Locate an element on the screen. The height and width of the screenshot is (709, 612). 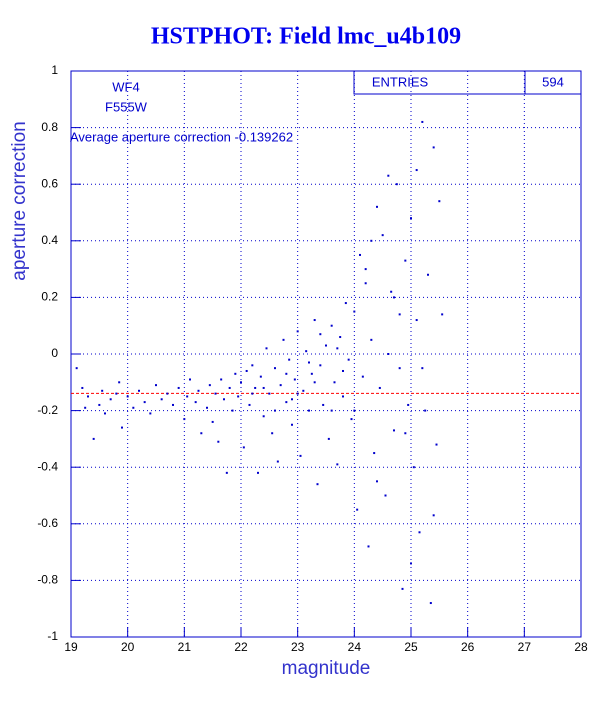
x-tick-label: 23 is located at coordinates (298, 647).